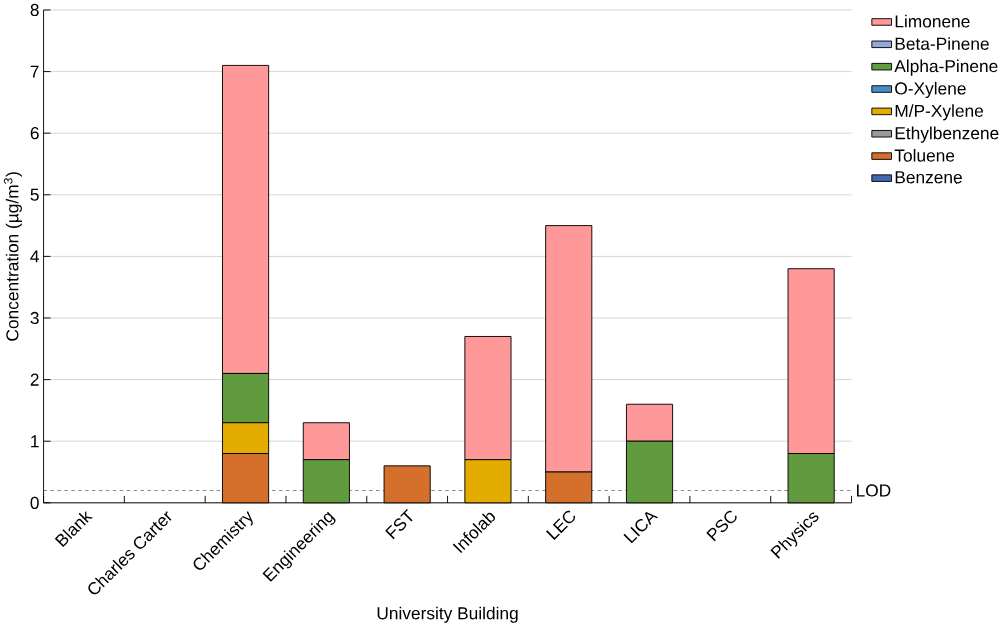  Describe the element at coordinates (34, 194) in the screenshot. I see `y-tick-label: 5` at that location.